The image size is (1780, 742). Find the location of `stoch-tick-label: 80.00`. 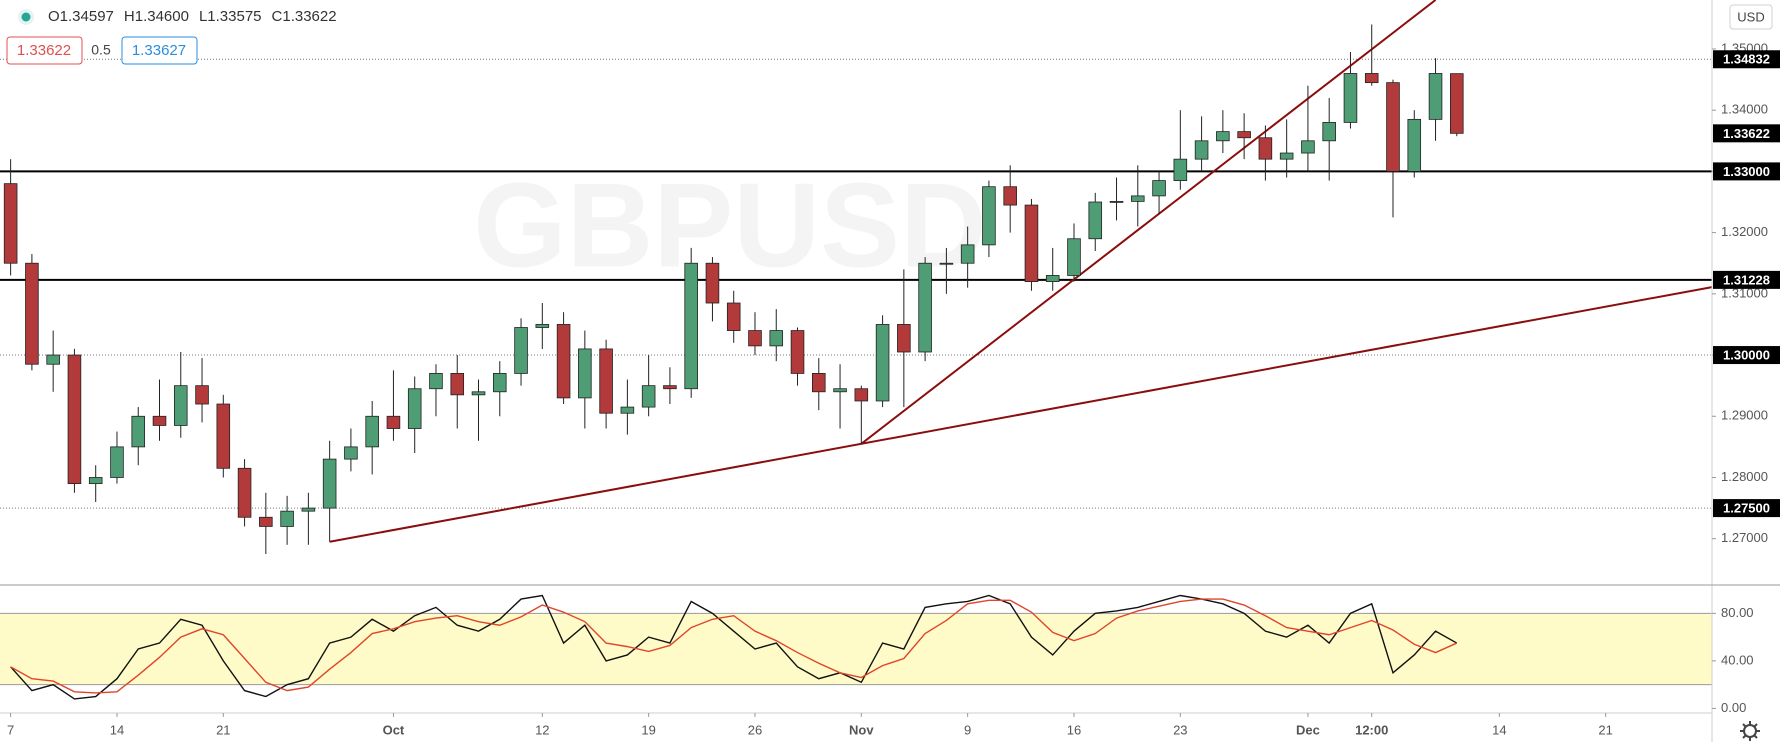

stoch-tick-label: 80.00 is located at coordinates (1737, 612).